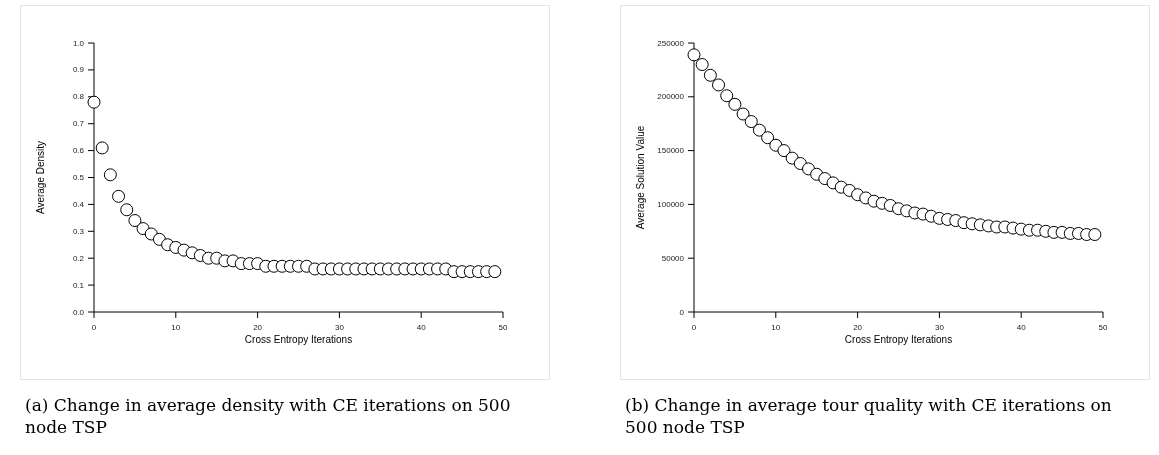 This screenshot has height=455, width=1159. Describe the element at coordinates (78, 178) in the screenshot. I see `y-tick-label: 0.5` at that location.